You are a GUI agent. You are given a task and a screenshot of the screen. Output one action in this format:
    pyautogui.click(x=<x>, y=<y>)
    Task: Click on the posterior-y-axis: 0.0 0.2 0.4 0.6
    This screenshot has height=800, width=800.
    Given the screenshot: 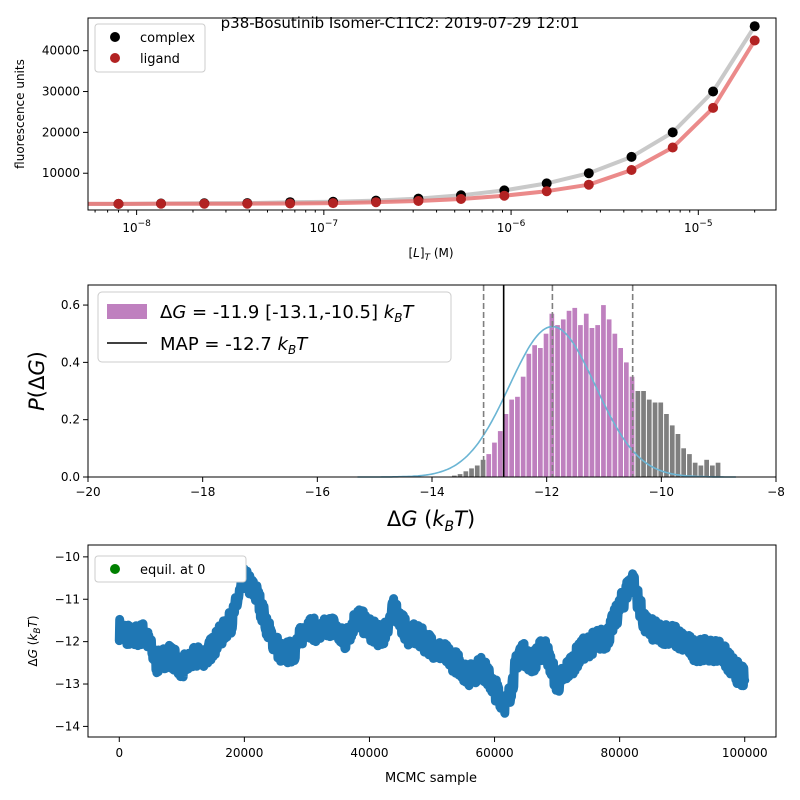 What is the action you would take?
    pyautogui.click(x=74, y=391)
    